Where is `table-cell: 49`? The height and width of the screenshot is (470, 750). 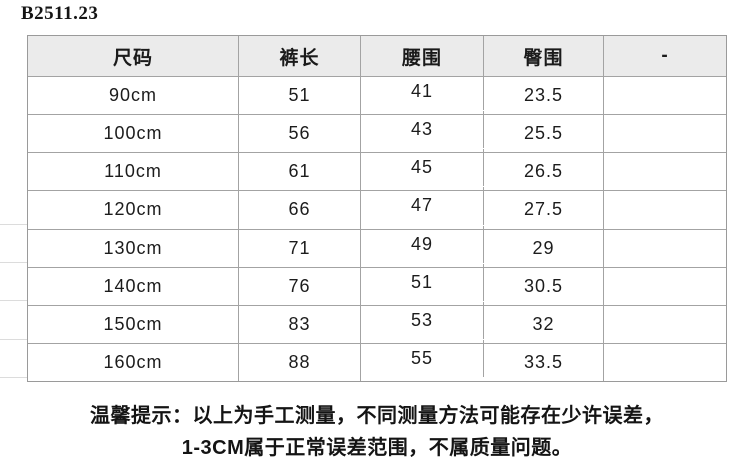
table-cell: 49 is located at coordinates (422, 244).